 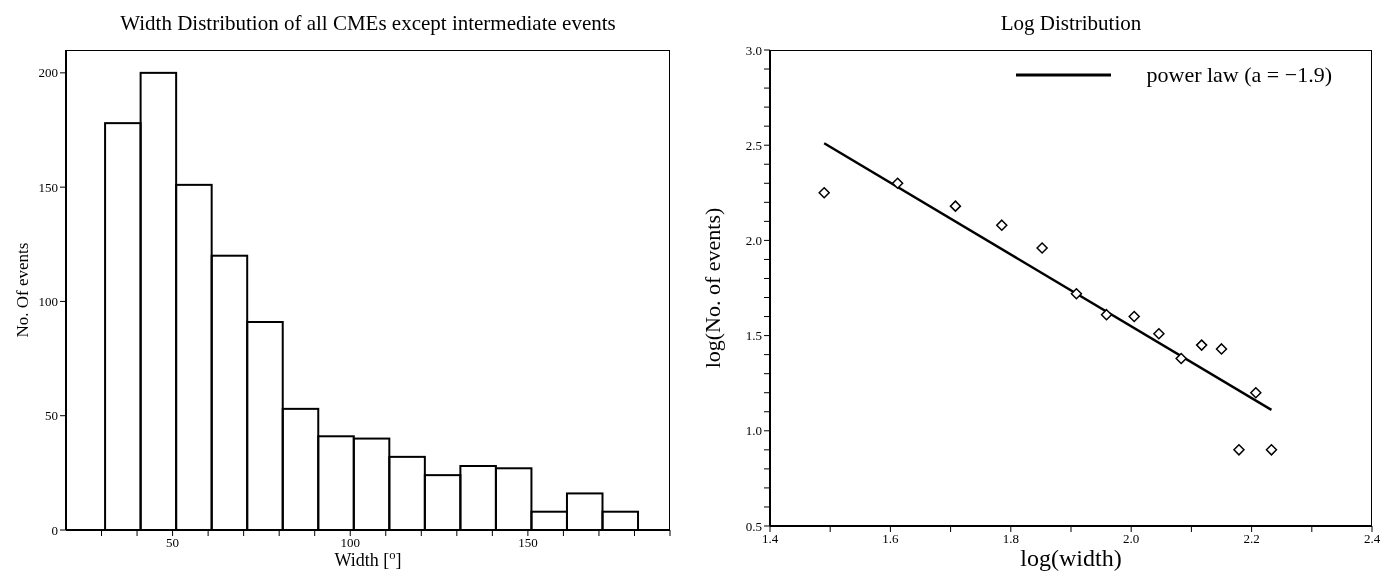 What do you see at coordinates (753, 50) in the screenshot?
I see `y-tick-label: 3.0` at bounding box center [753, 50].